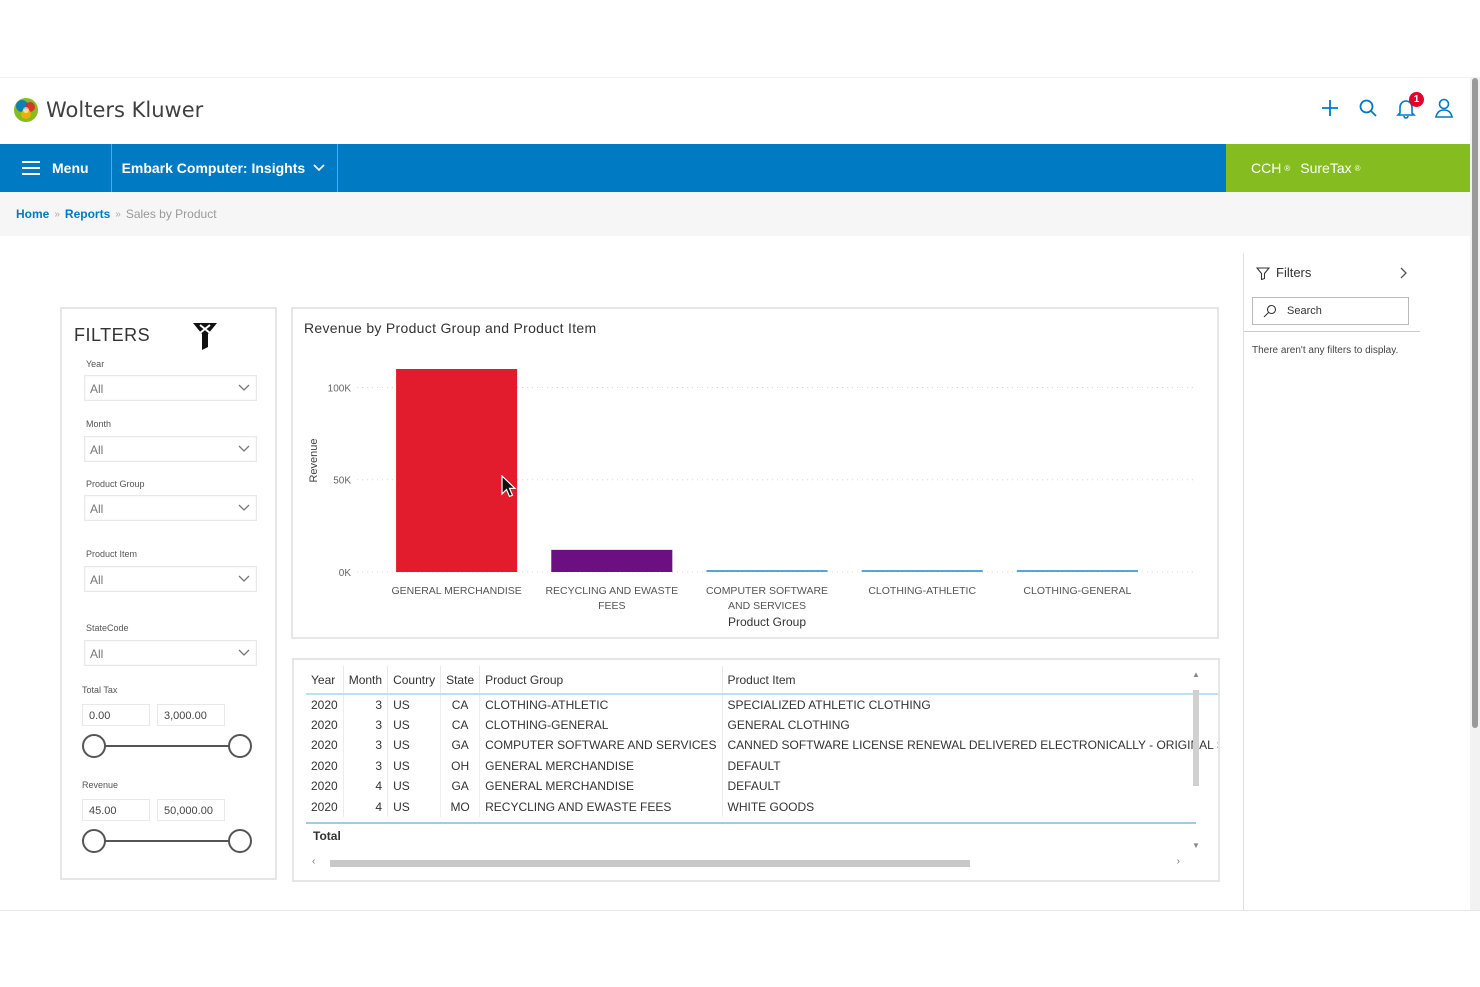  What do you see at coordinates (33, 214) in the screenshot?
I see `breadcrumb-home: Home` at bounding box center [33, 214].